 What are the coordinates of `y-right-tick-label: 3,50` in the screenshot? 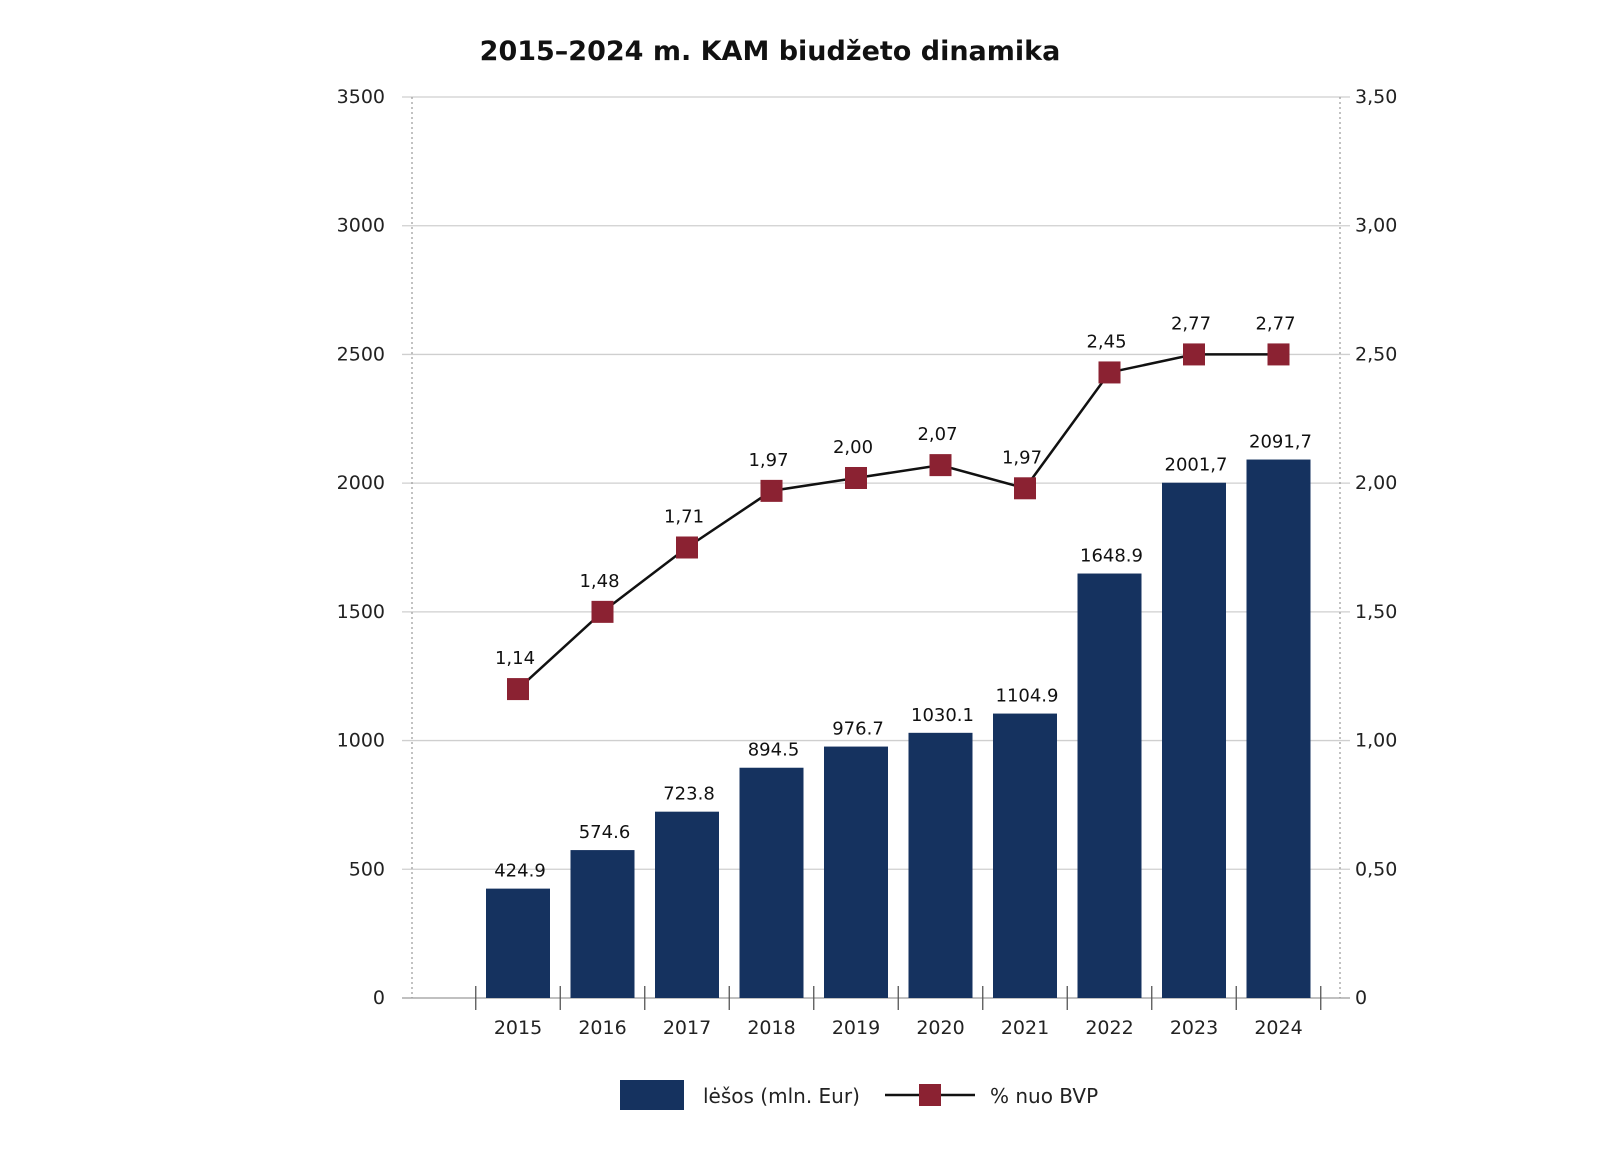 It's located at (1376, 97).